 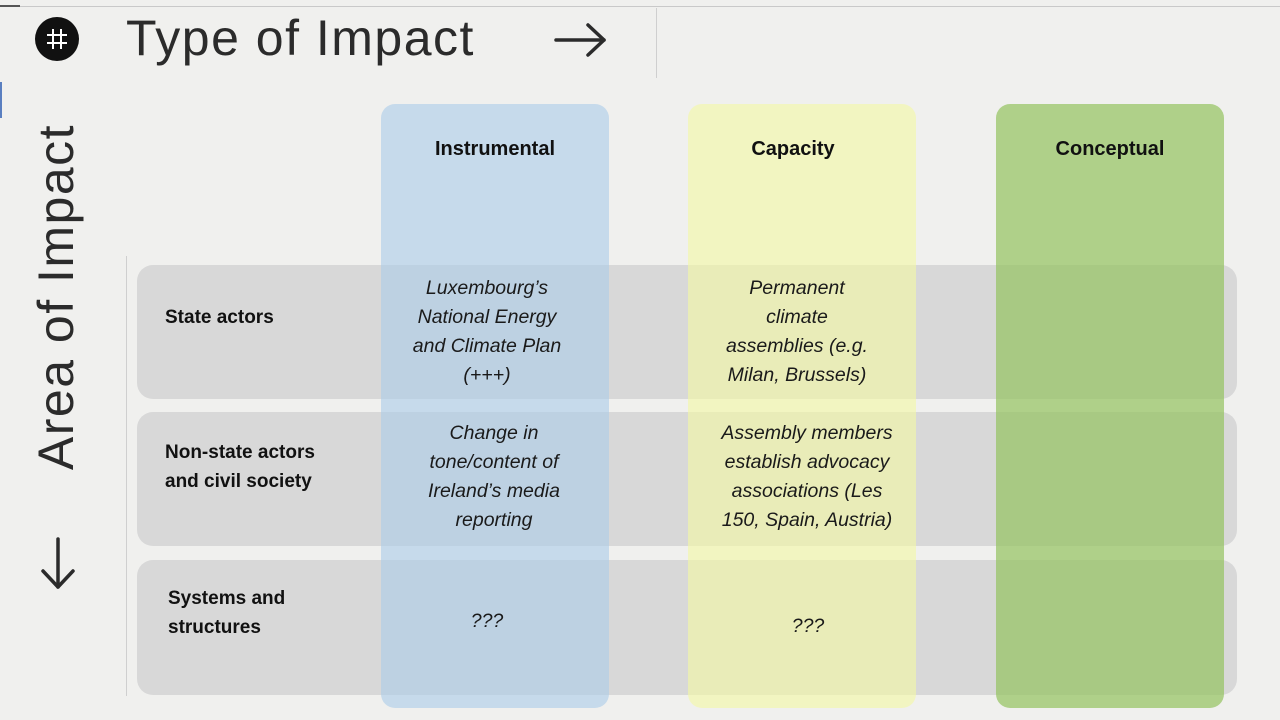 What do you see at coordinates (57, 39) in the screenshot?
I see `grid-icon` at bounding box center [57, 39].